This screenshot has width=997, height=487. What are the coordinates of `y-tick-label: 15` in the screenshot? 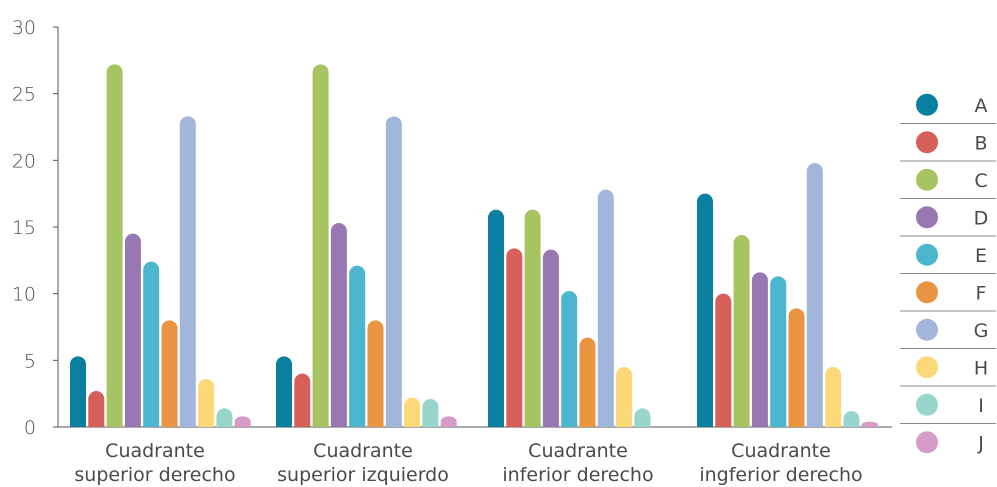 It's located at (24, 228).